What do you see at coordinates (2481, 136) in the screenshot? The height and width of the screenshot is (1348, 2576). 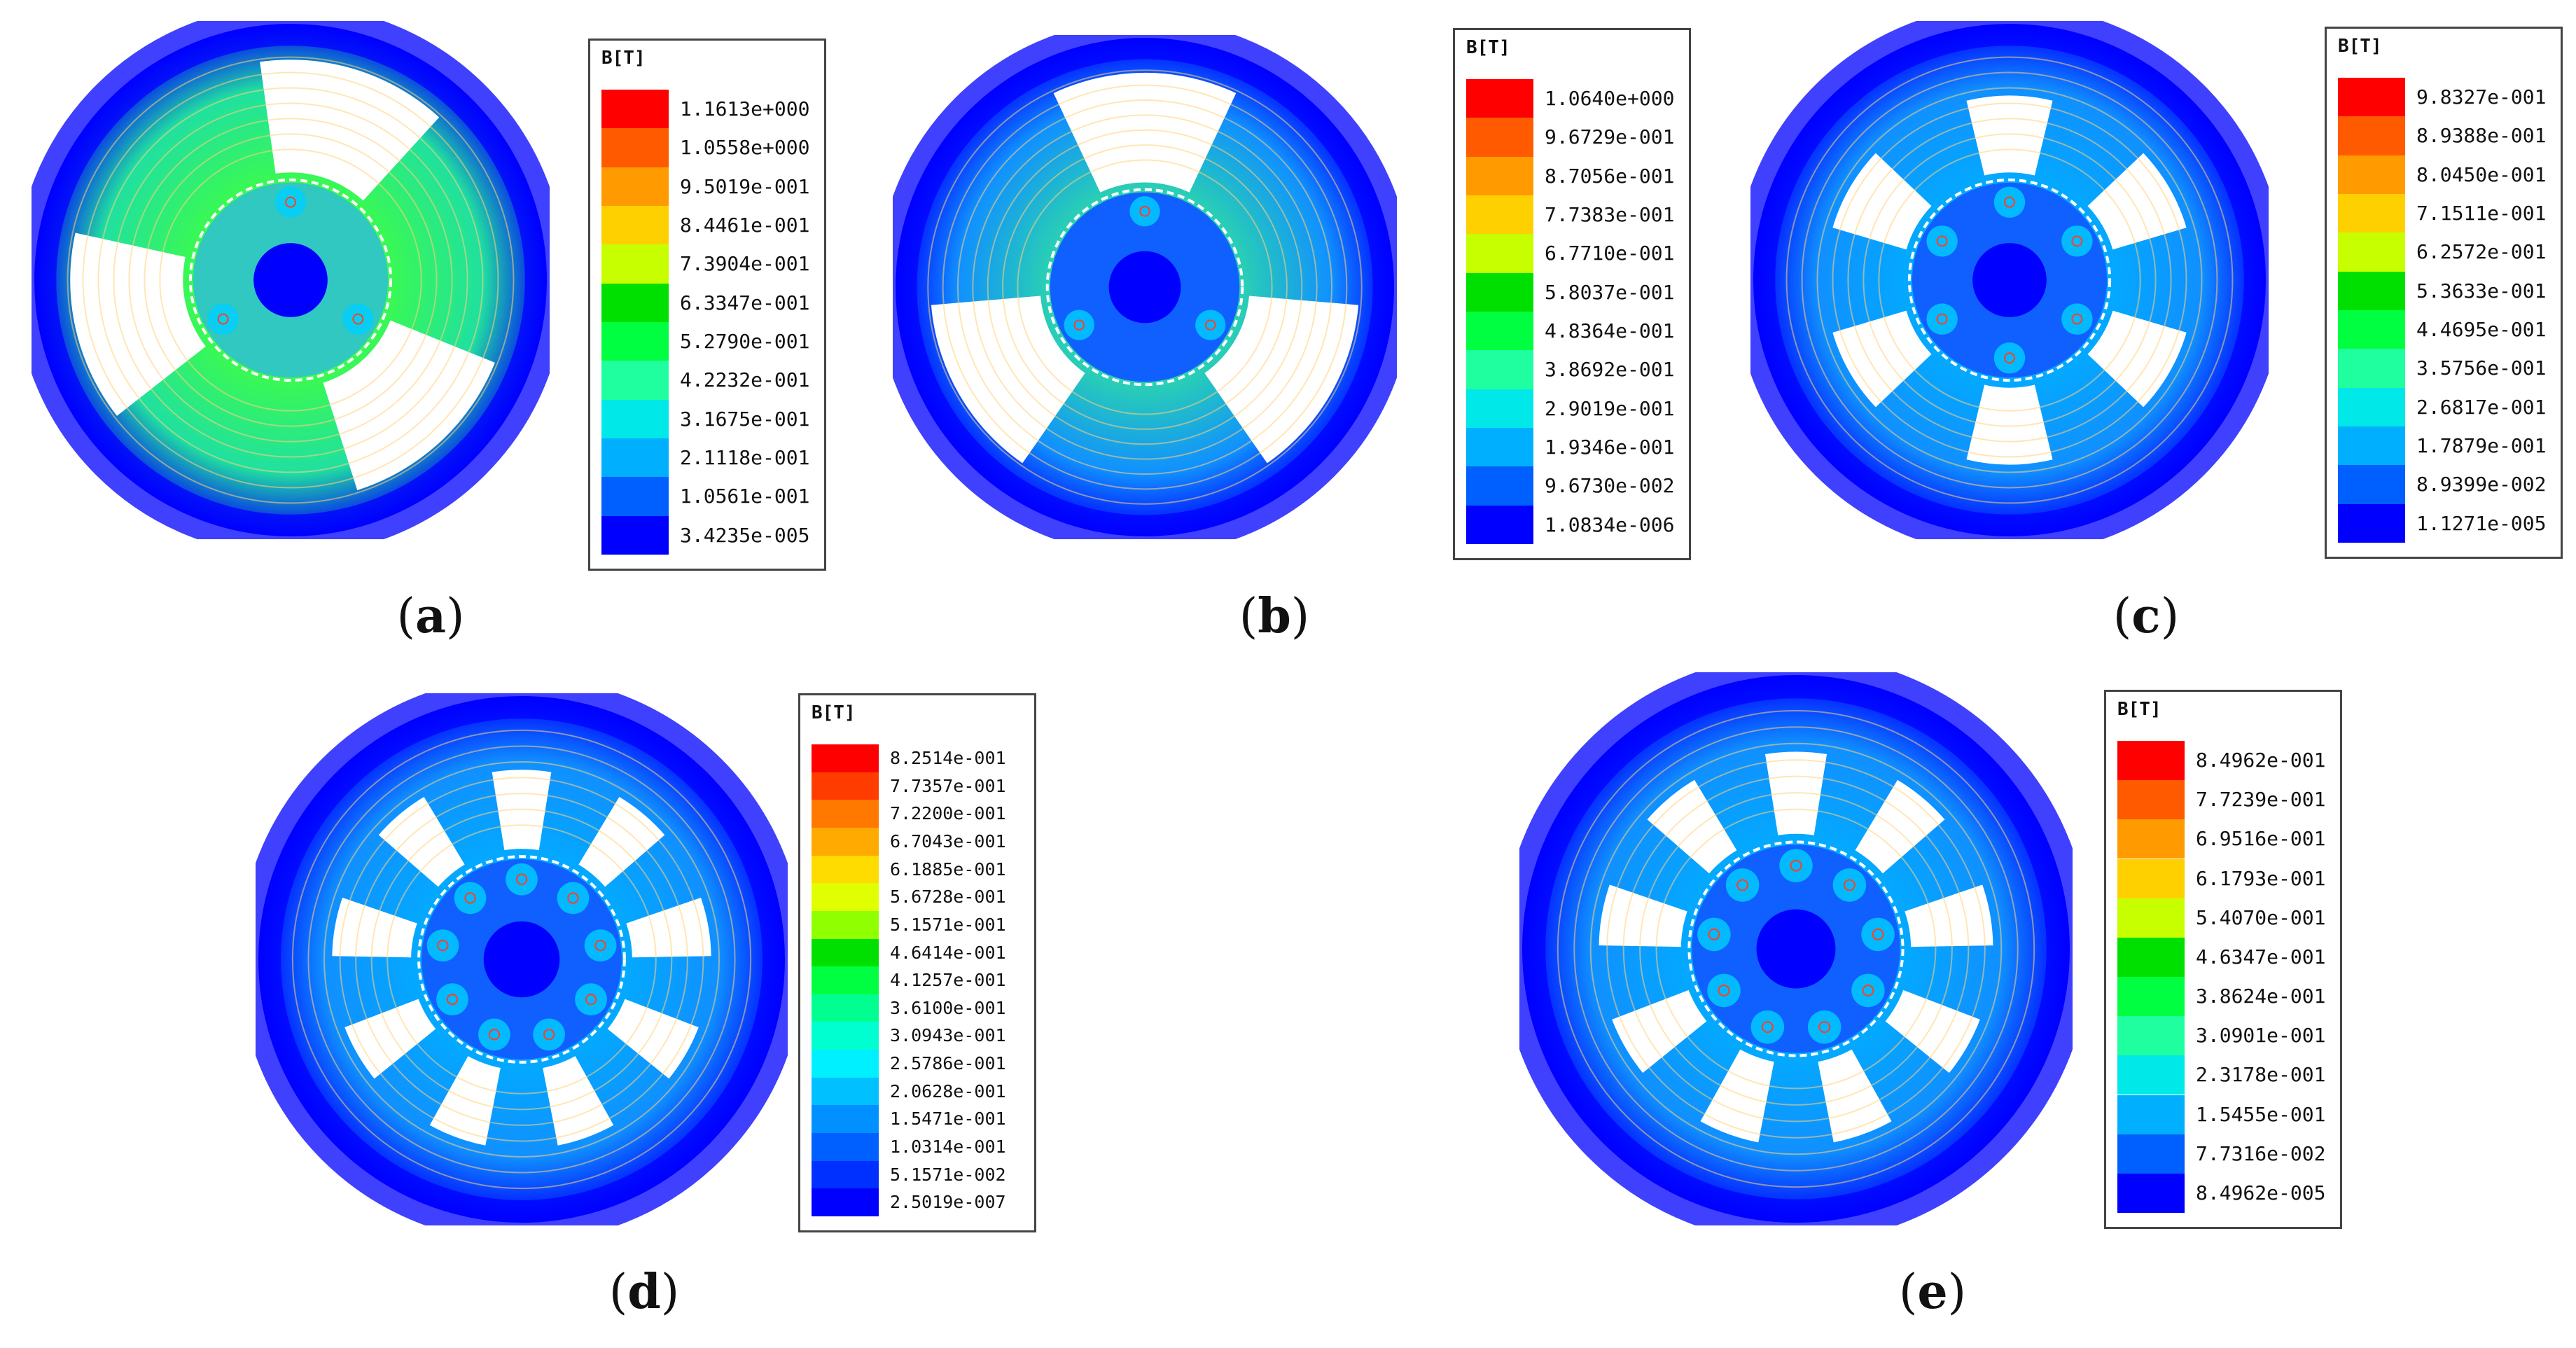 I see `legend-value: 8.9388e-001` at bounding box center [2481, 136].